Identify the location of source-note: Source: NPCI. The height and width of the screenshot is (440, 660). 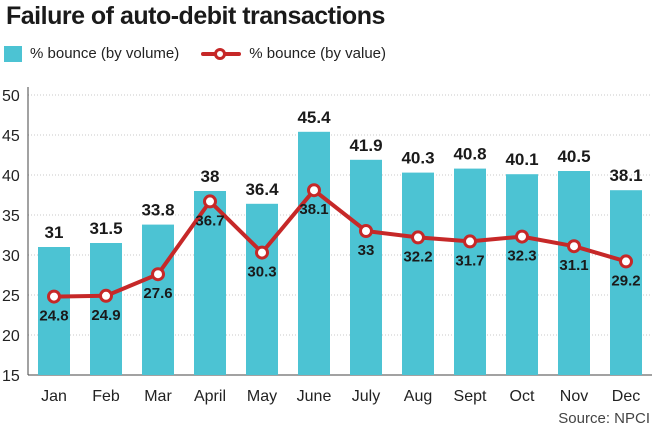
(604, 418).